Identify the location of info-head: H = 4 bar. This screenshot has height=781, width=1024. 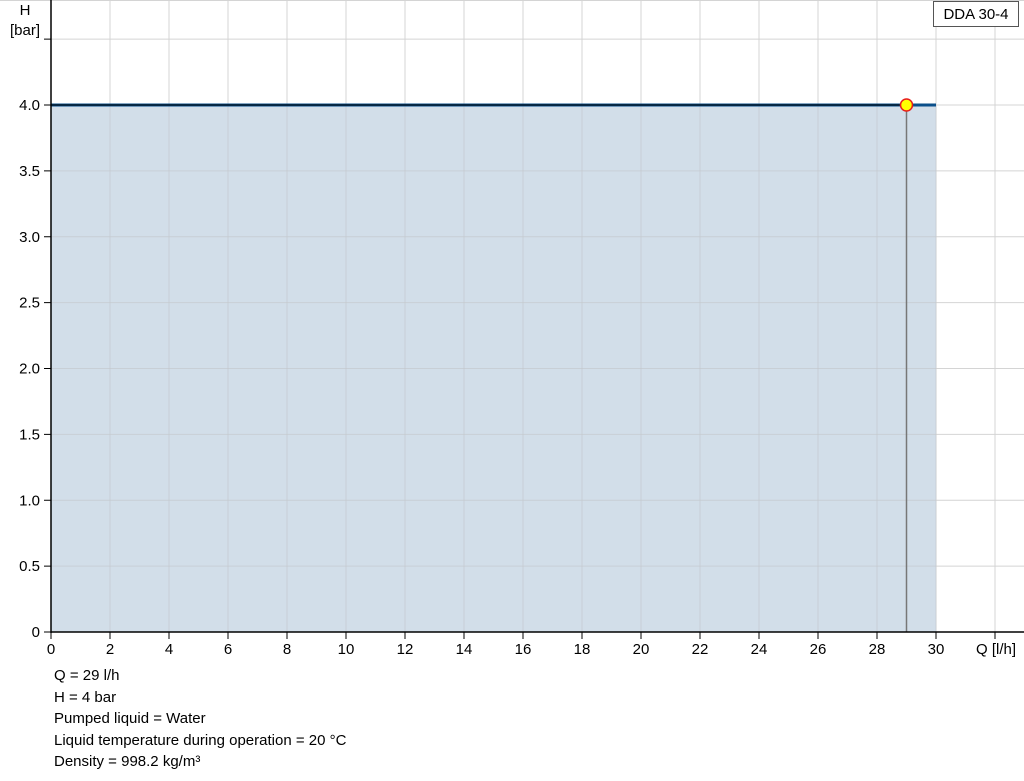
(85, 697).